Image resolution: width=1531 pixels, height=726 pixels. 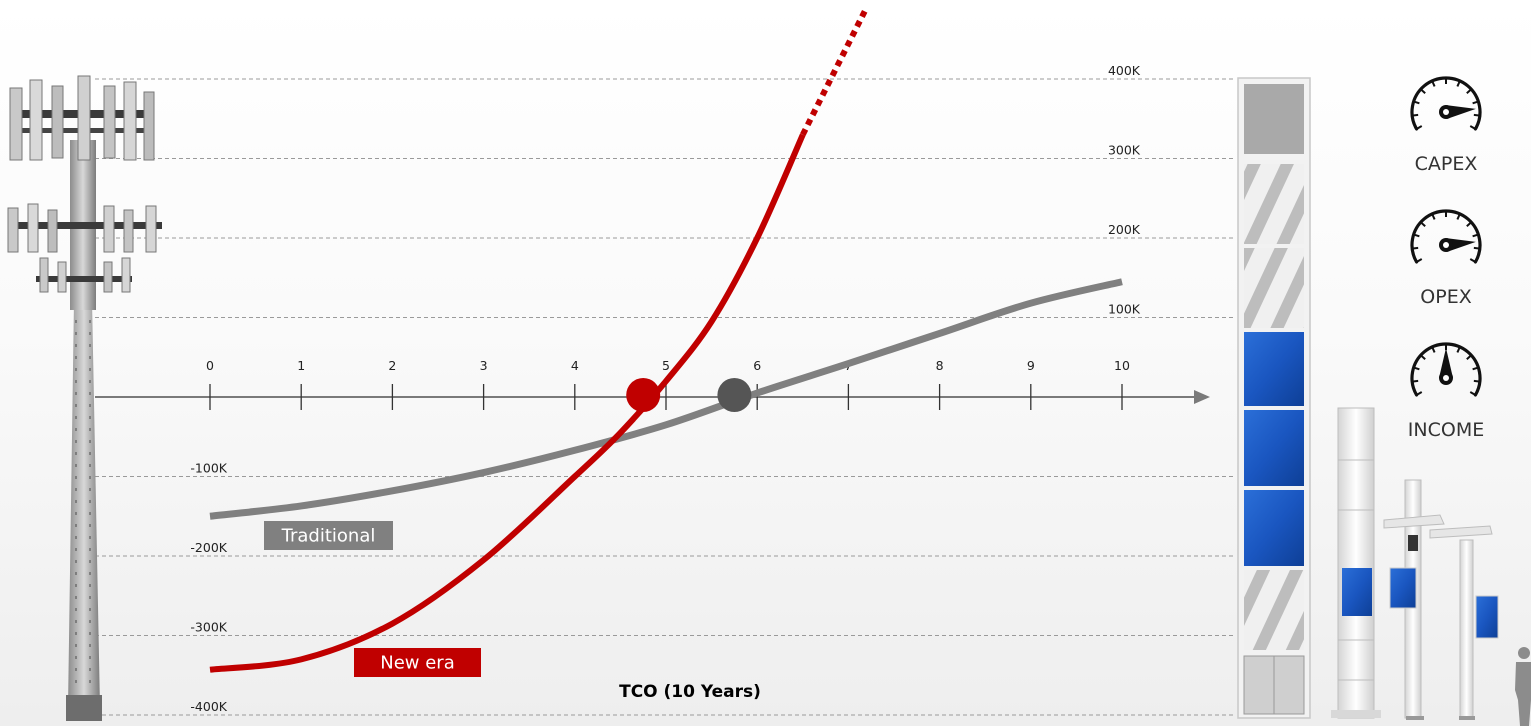 What do you see at coordinates (484, 365) in the screenshot?
I see `x-tick-label: 3` at bounding box center [484, 365].